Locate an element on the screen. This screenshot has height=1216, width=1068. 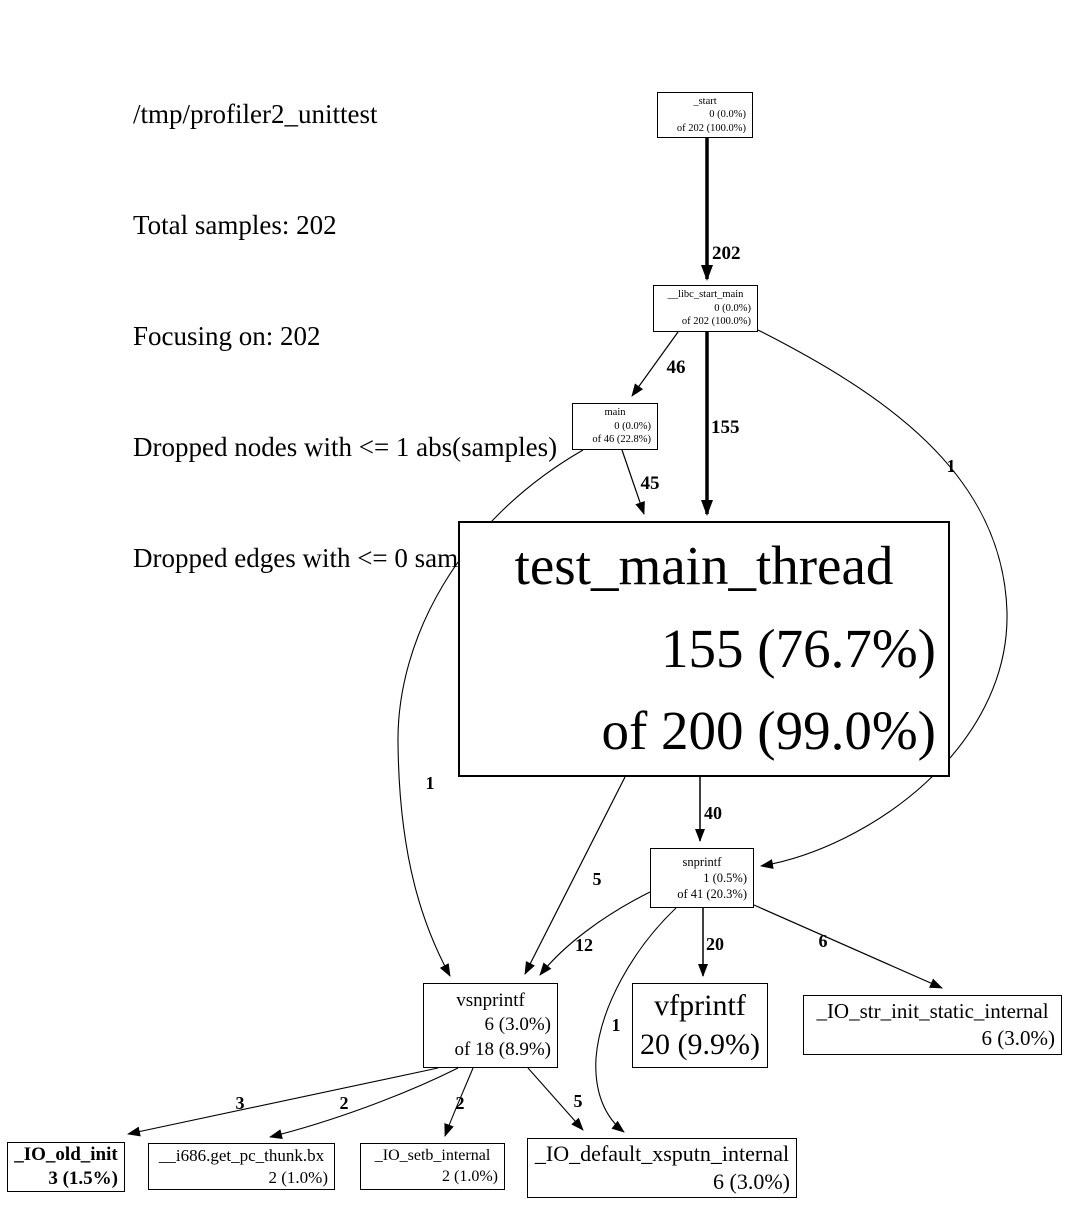
node-snprintf-total: of 41 (20.3%) is located at coordinates (712, 894).